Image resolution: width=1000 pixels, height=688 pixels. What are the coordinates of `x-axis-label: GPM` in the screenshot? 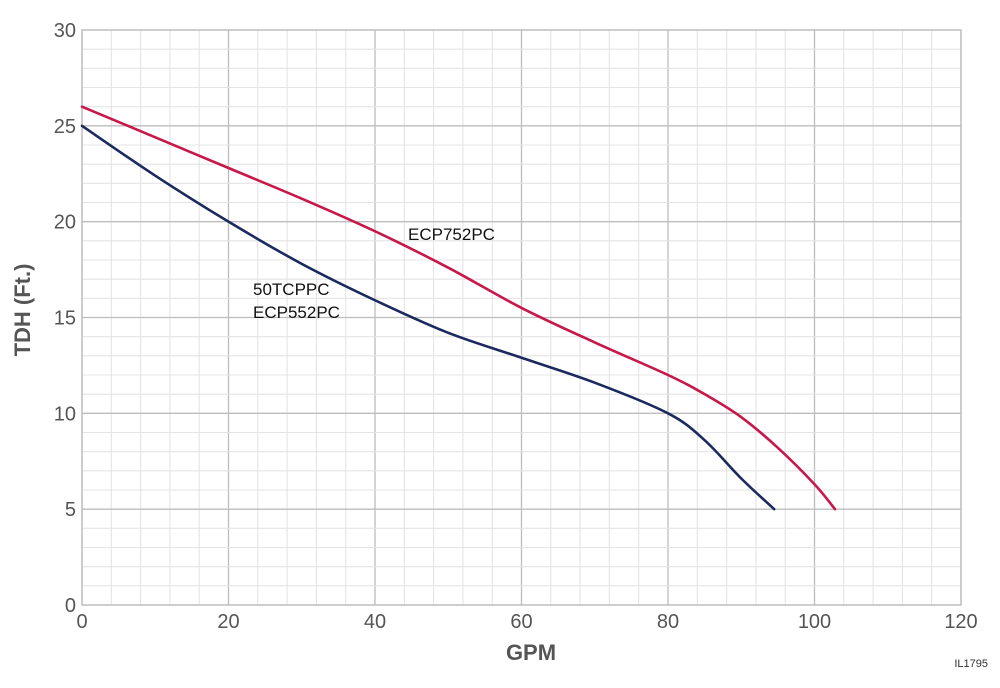 It's located at (531, 652).